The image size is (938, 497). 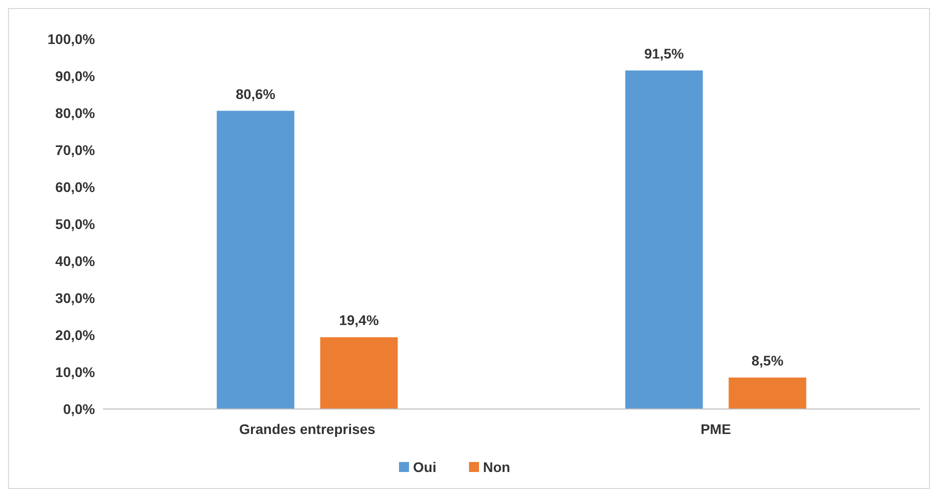 What do you see at coordinates (72, 38) in the screenshot?
I see `y-tick-label: 100,0%` at bounding box center [72, 38].